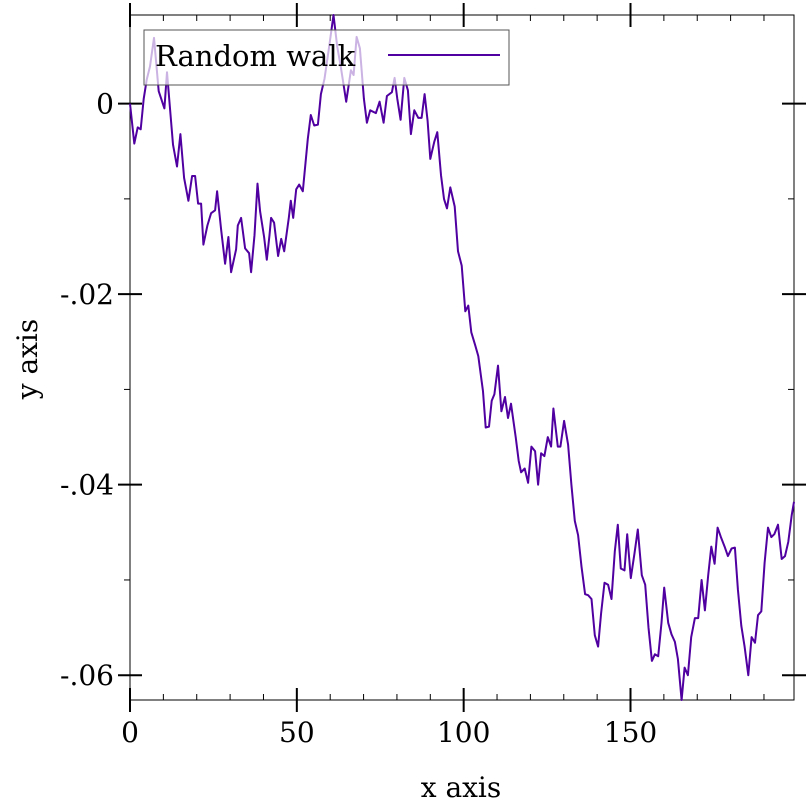 This screenshot has height=812, width=812. Describe the element at coordinates (87, 294) in the screenshot. I see `y-tick-label: -.02` at that location.